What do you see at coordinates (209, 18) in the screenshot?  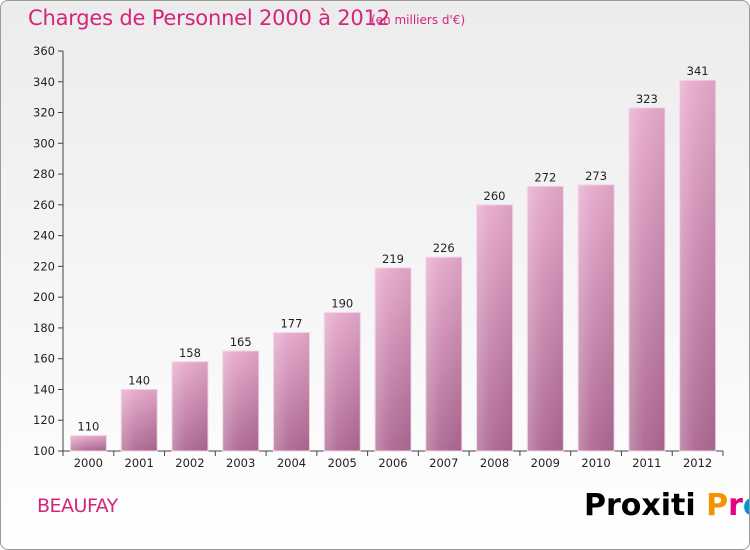 I see `chart-title: Charges de Personnel 2000 à 2012` at bounding box center [209, 18].